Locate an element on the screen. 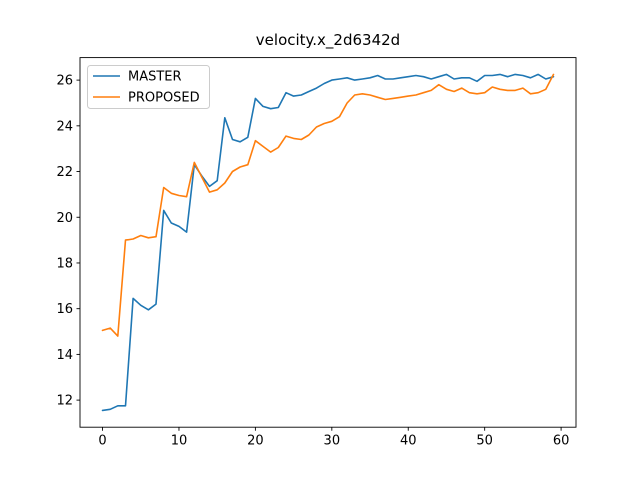  x-tick-label: 20 is located at coordinates (255, 441).